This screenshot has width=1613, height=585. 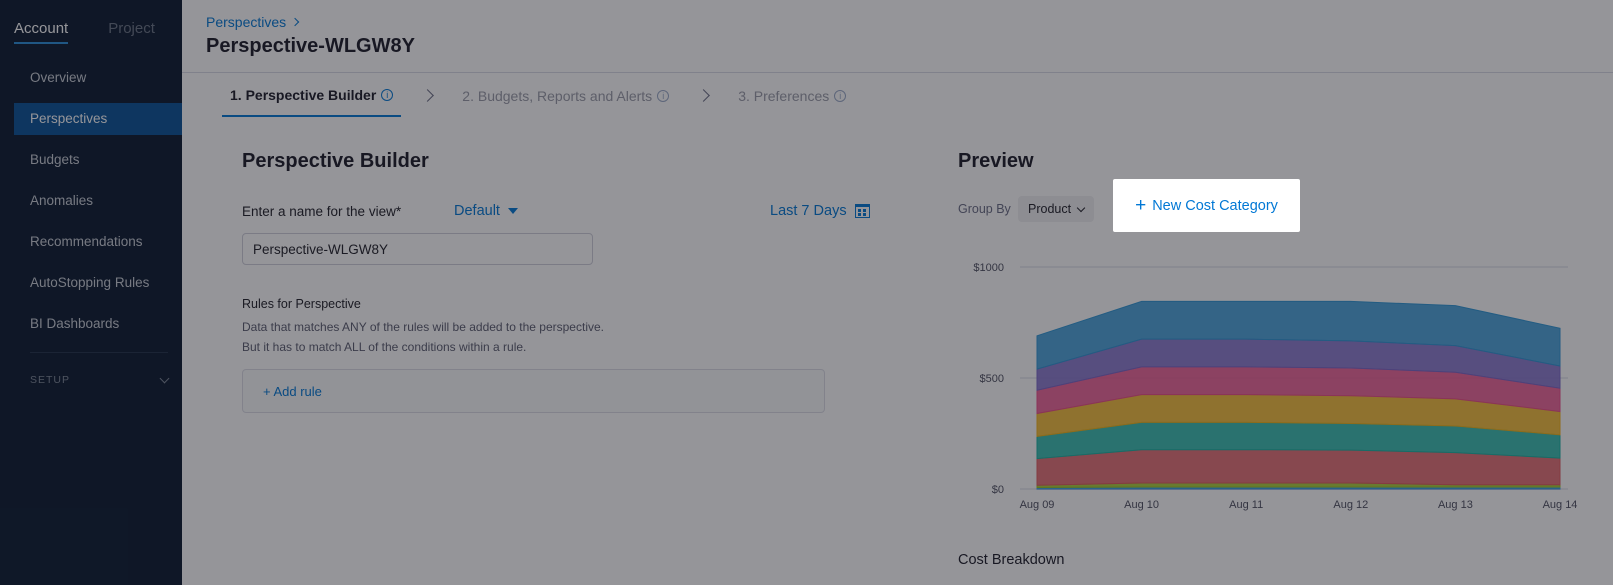 I want to click on page-header, so click(x=897, y=36).